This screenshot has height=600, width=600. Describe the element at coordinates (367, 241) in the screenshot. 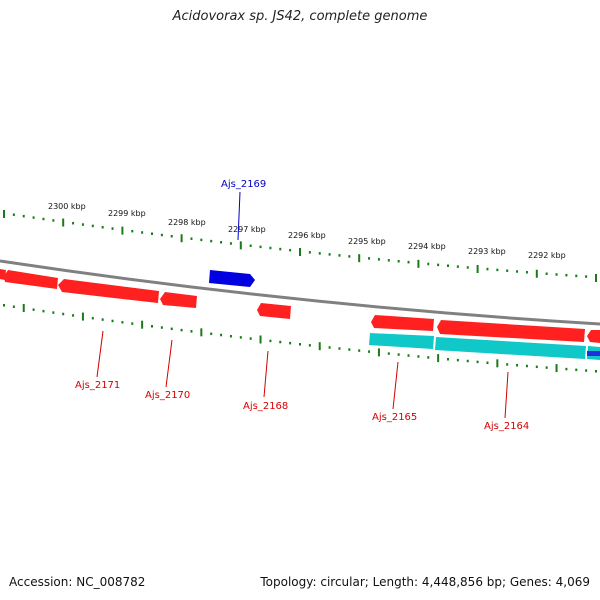

I see `tick-label: 2295 kbp` at that location.